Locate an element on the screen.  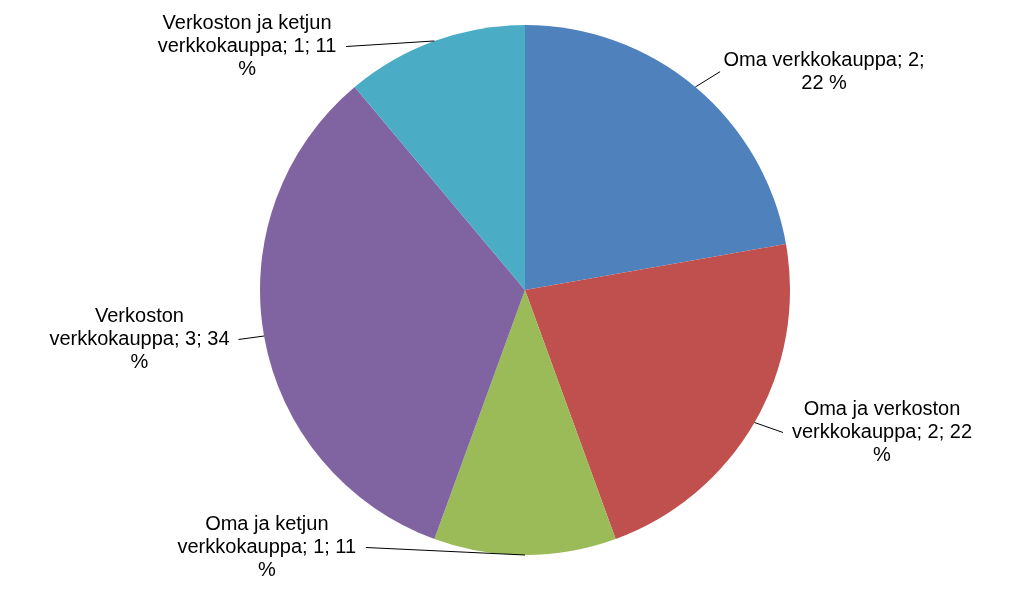
slice-label: Verkoston verkkokauppa; 3; 34 % is located at coordinates (139, 338).